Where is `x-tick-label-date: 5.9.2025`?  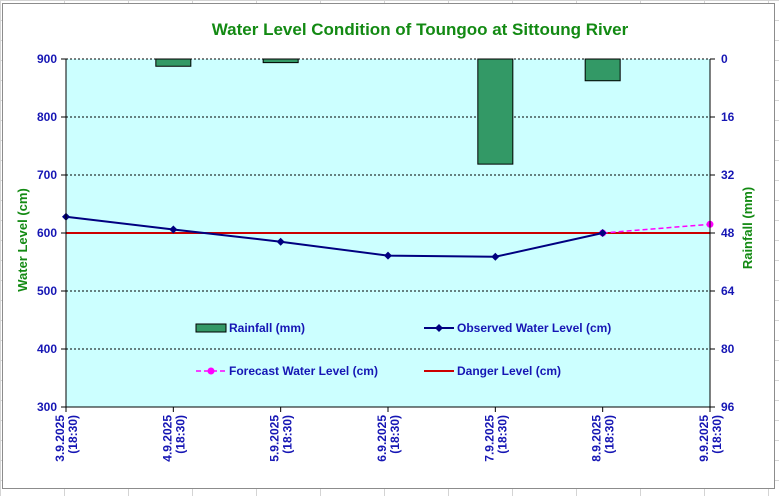 x-tick-label-date: 5.9.2025 is located at coordinates (275, 438).